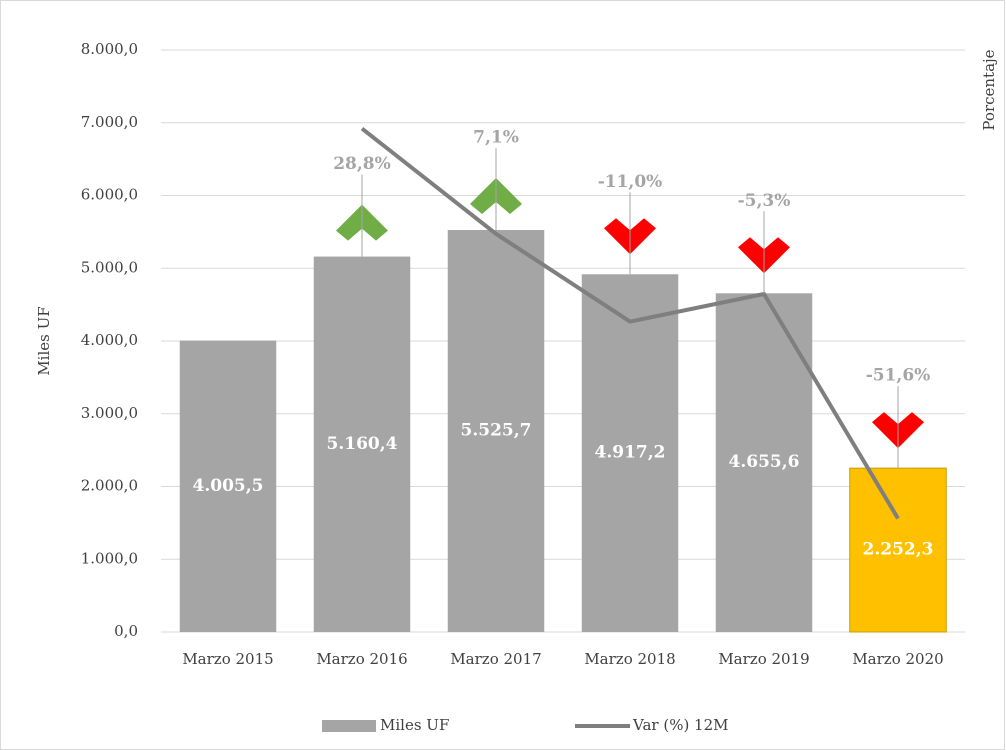 This screenshot has height=750, width=1006. What do you see at coordinates (630, 182) in the screenshot?
I see `line-value-label: -11,0%` at bounding box center [630, 182].